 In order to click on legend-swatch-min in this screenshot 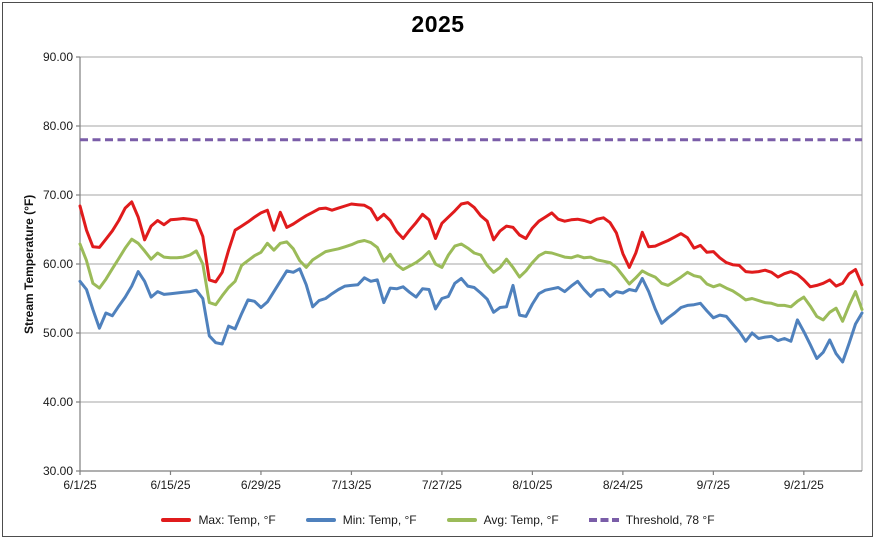, I will do `click(320, 520)`.